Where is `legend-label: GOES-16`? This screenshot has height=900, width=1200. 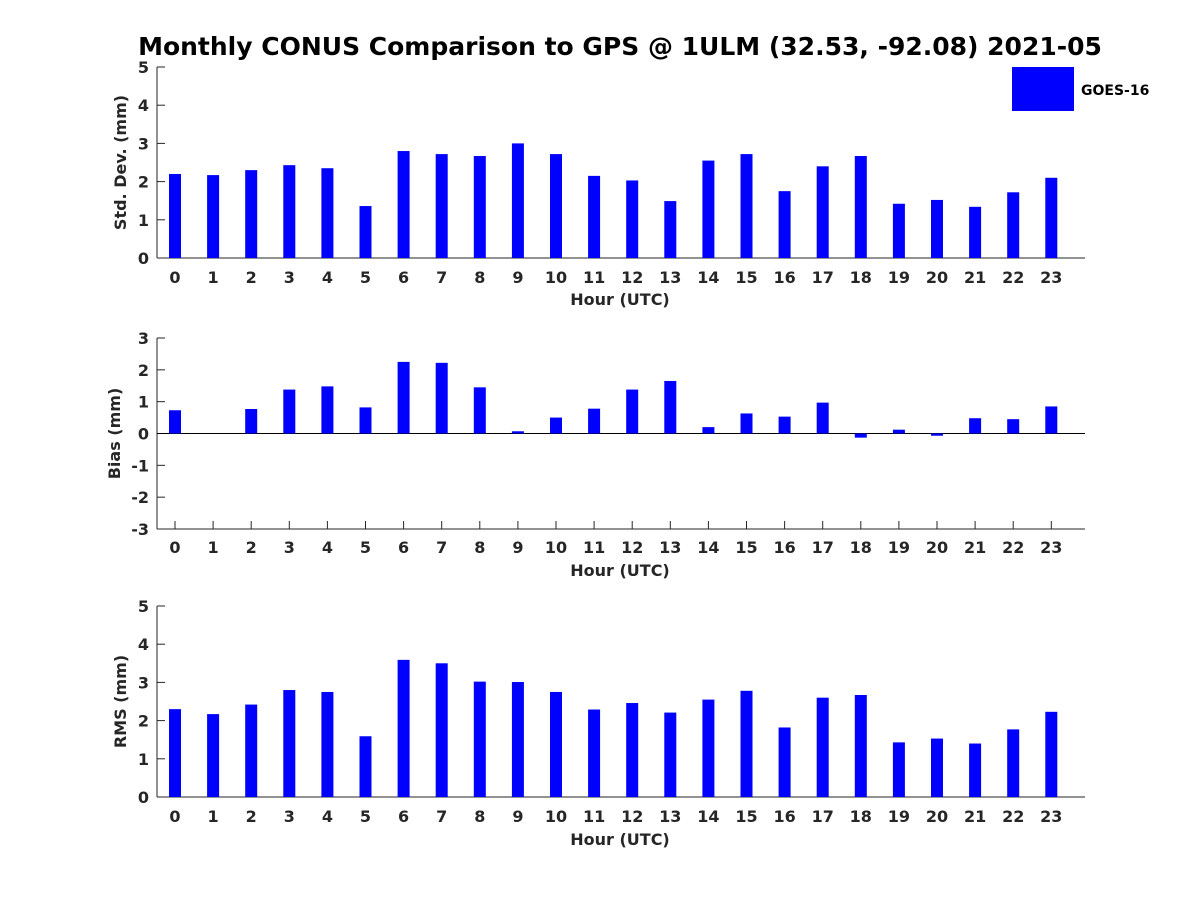
legend-label: GOES-16 is located at coordinates (1115, 91).